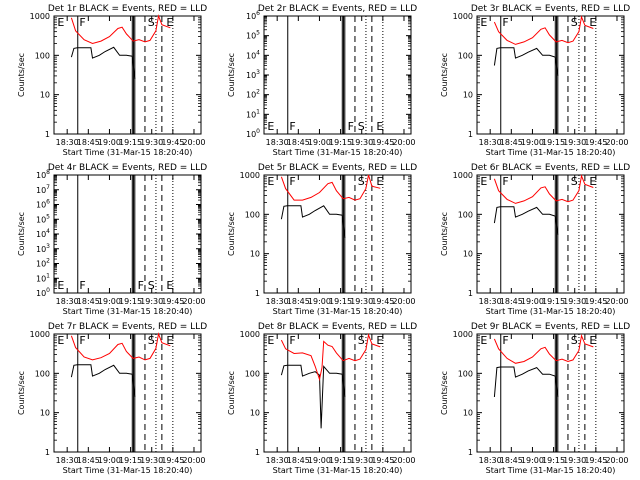 The image size is (640, 480). Describe the element at coordinates (43, 189) in the screenshot. I see `y-tick-label: 10⁷` at that location.